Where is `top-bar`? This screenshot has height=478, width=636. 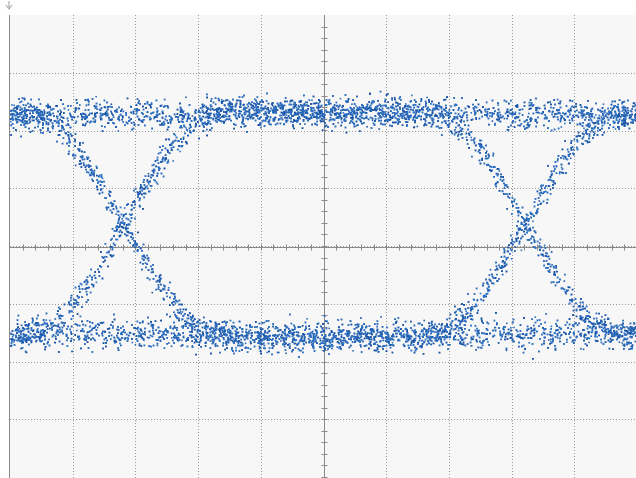
top-bar is located at coordinates (318, 7).